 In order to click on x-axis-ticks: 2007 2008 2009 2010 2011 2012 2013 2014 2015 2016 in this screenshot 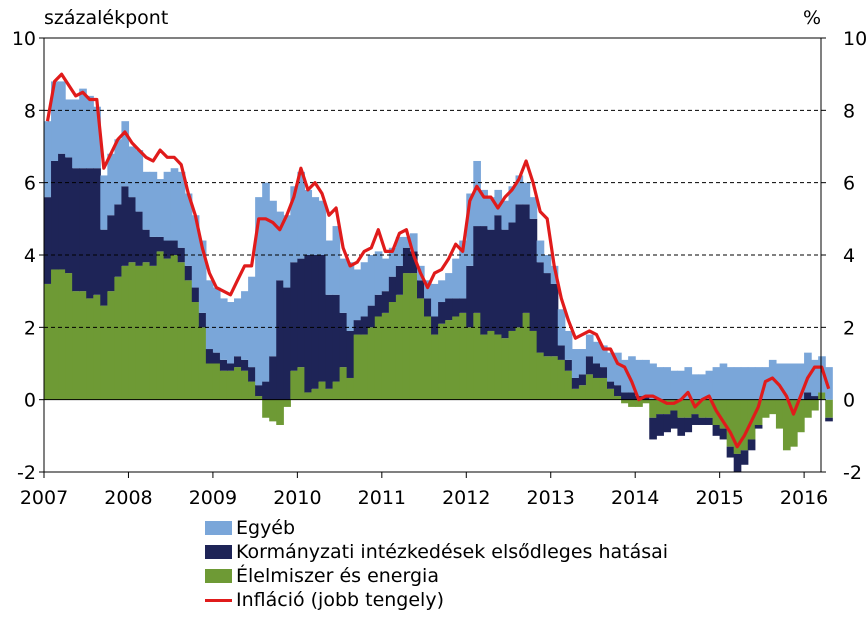, I will do `click(424, 490)`.